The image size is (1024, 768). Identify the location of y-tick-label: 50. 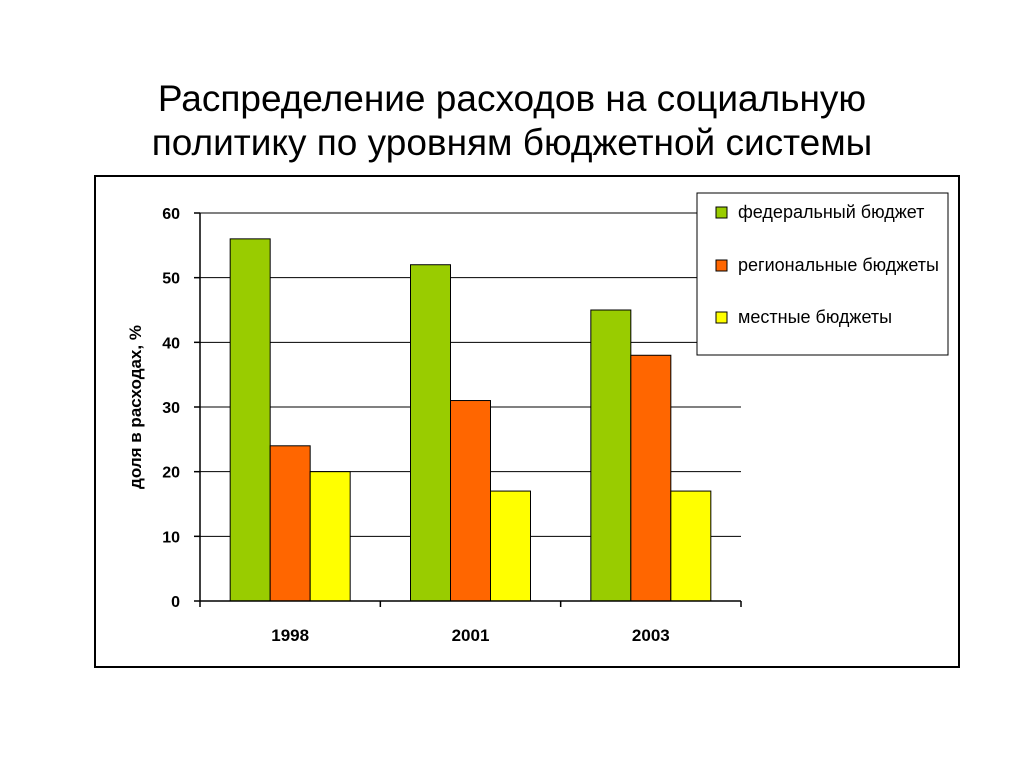
(171, 279).